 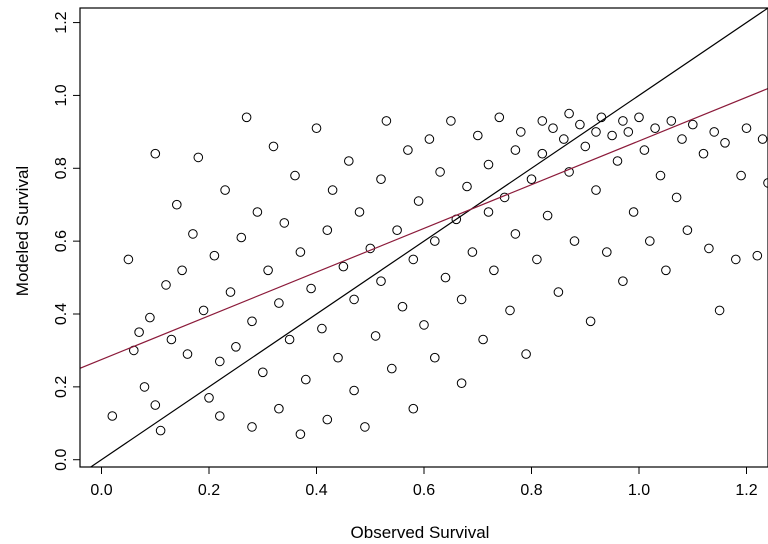 I want to click on y-tick-label: 0.4, so click(x=61, y=314).